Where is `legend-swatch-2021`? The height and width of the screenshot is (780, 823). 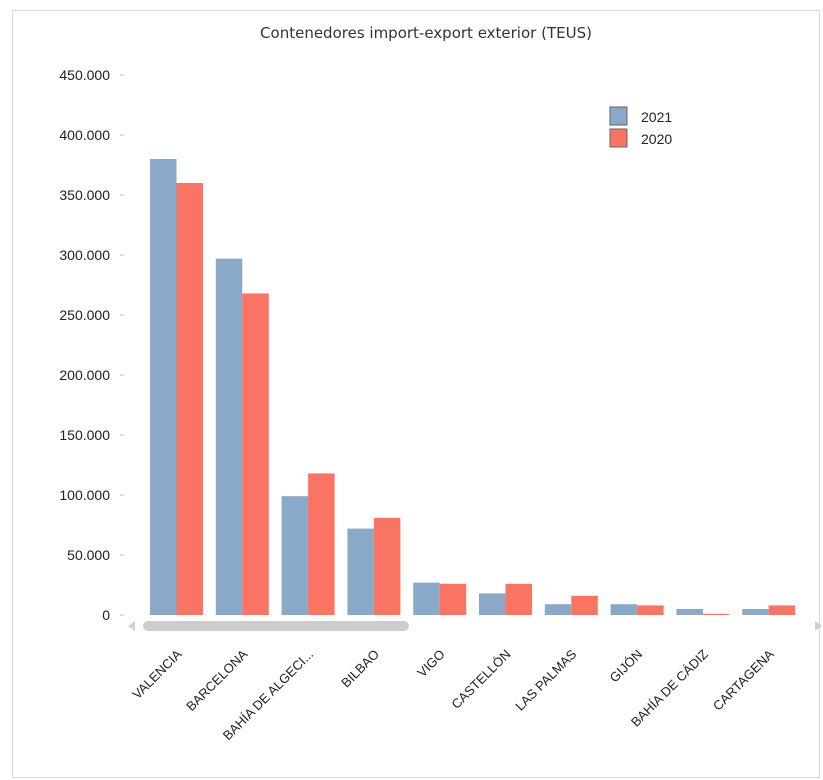 legend-swatch-2021 is located at coordinates (618, 116).